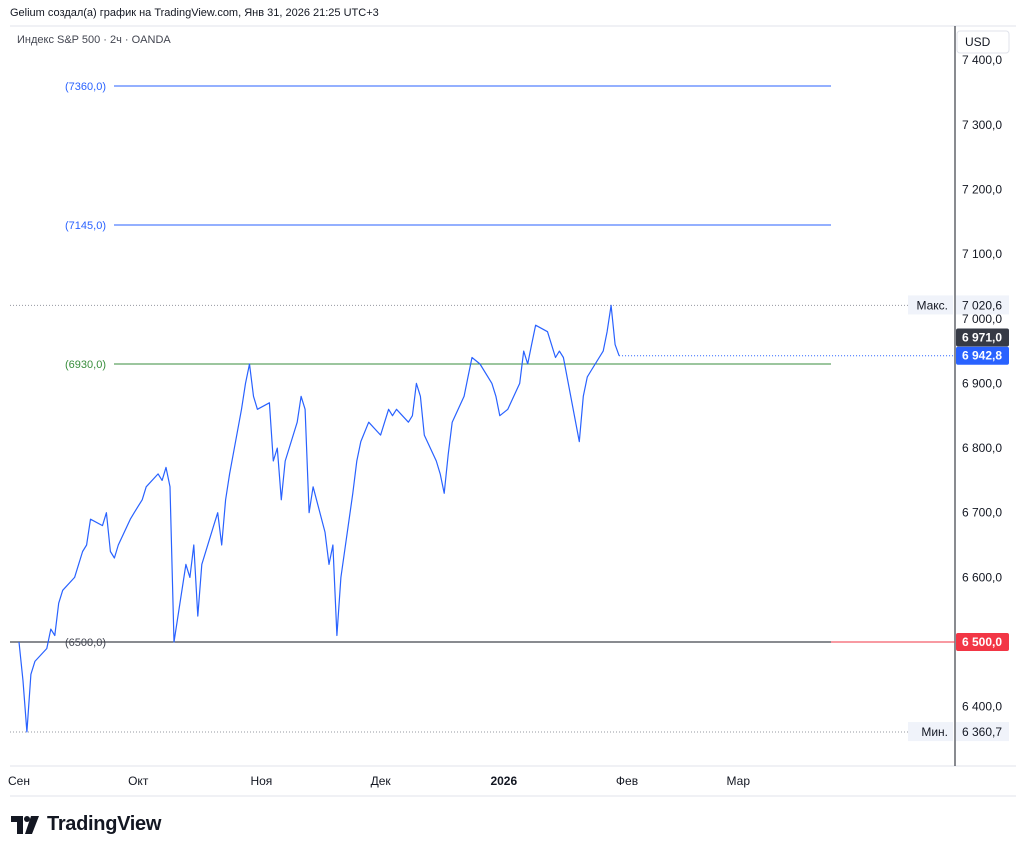  I want to click on price-tags: 6 971,0 6 942,8, so click(982, 346).